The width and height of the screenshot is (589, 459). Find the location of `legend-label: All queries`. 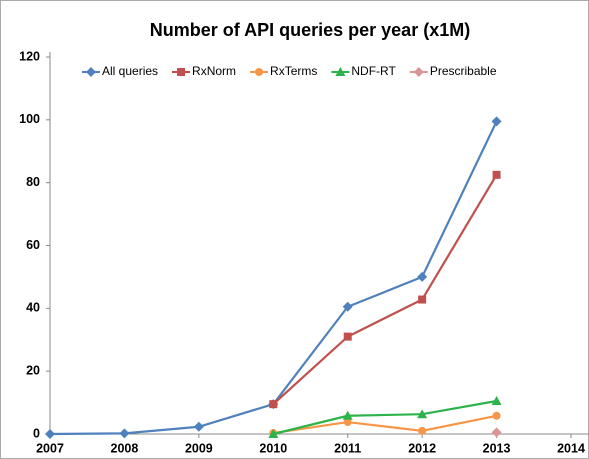

legend-label: All queries is located at coordinates (130, 71).